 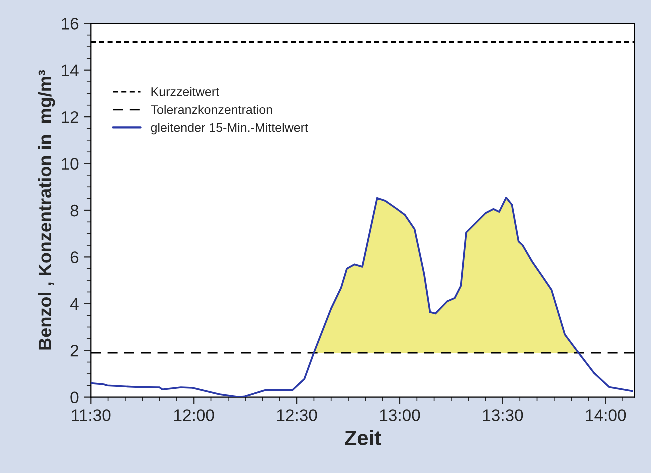 I want to click on y-tick-label: 10, so click(x=70, y=164).